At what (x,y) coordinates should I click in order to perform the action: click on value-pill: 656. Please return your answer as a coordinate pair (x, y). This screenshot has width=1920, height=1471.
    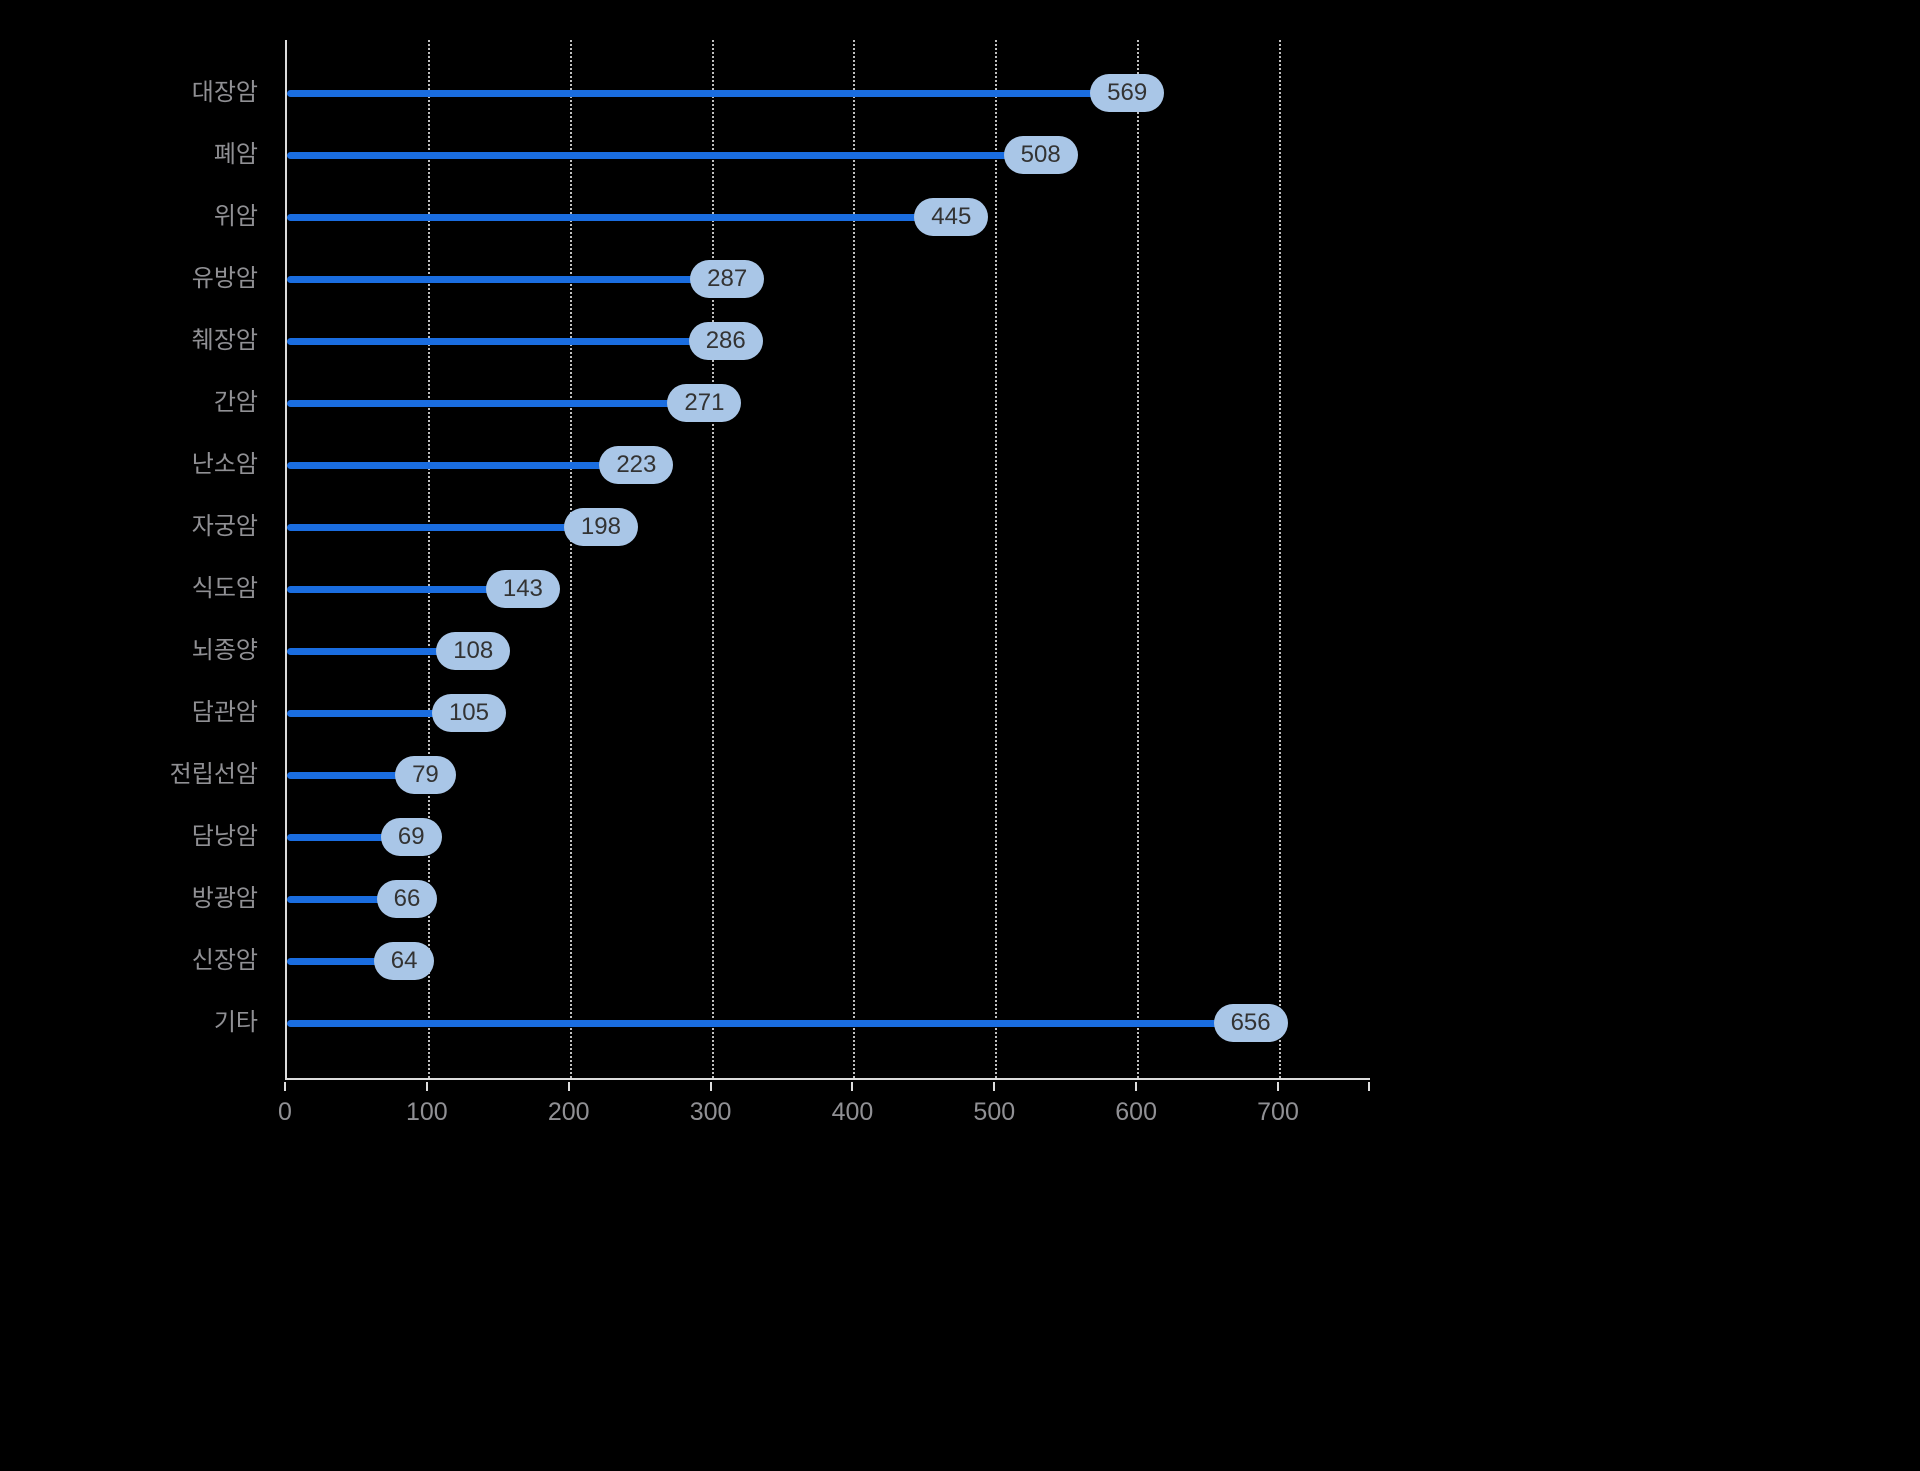
    Looking at the image, I should click on (1250, 1023).